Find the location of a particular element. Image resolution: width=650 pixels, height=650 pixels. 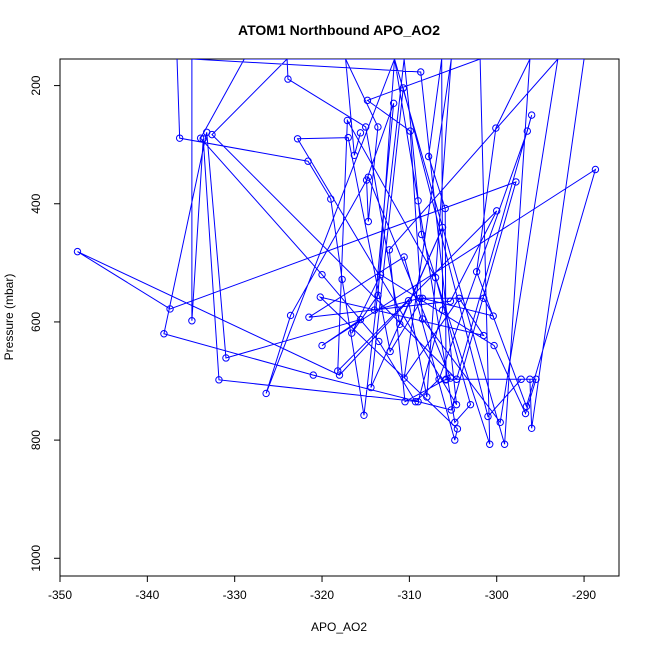

x-tick-label: -330 is located at coordinates (235, 595).